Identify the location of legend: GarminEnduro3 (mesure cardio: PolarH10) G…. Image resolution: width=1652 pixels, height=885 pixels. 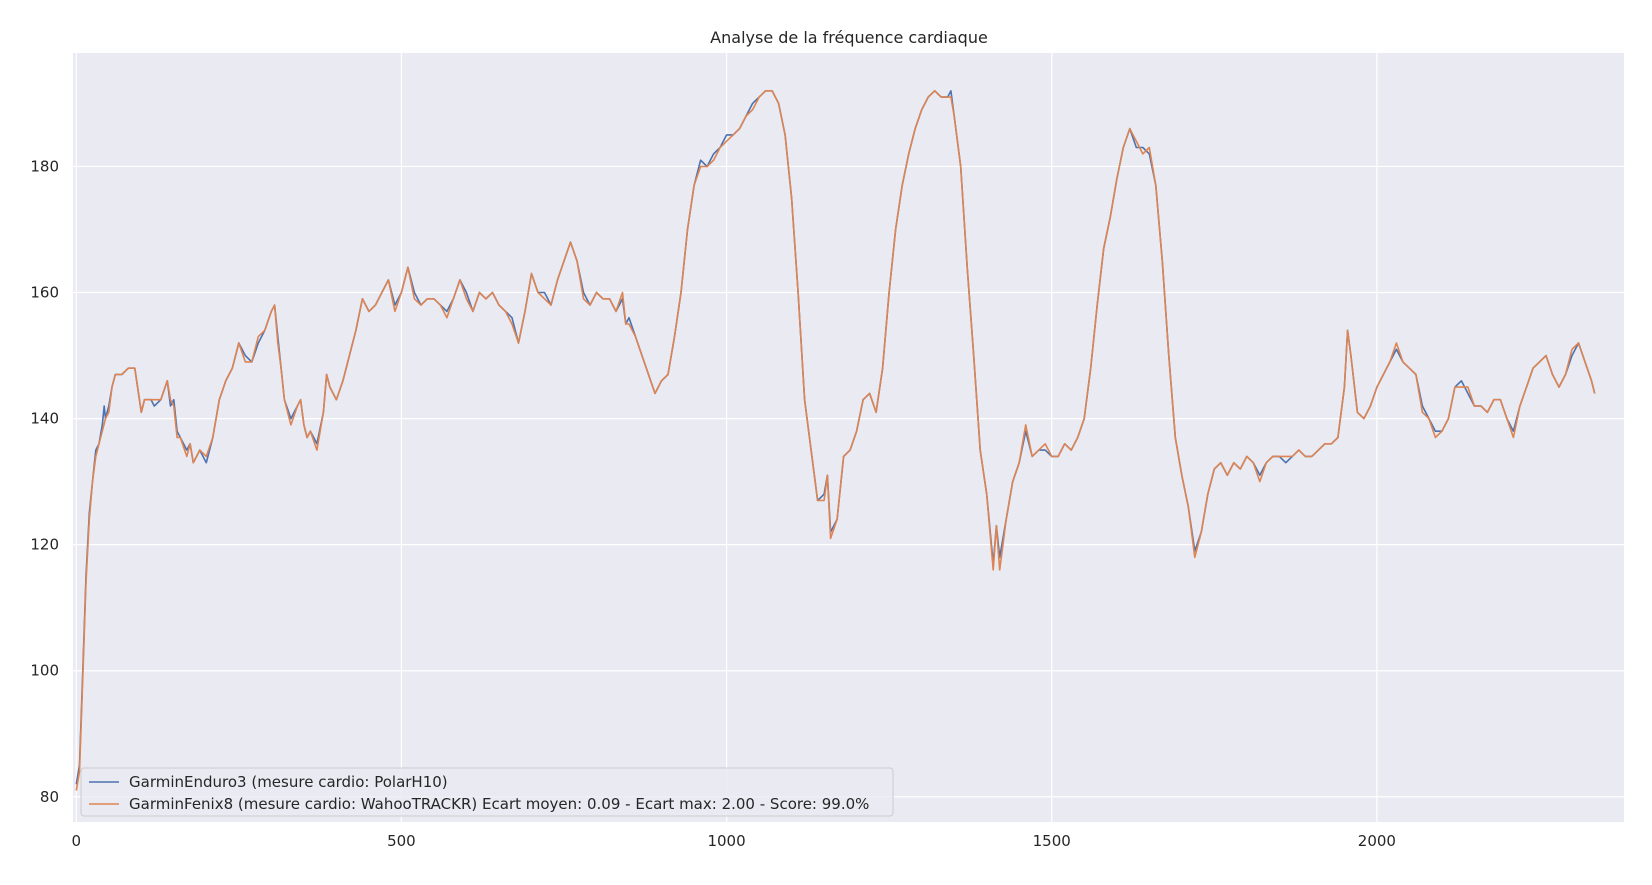
(487, 792).